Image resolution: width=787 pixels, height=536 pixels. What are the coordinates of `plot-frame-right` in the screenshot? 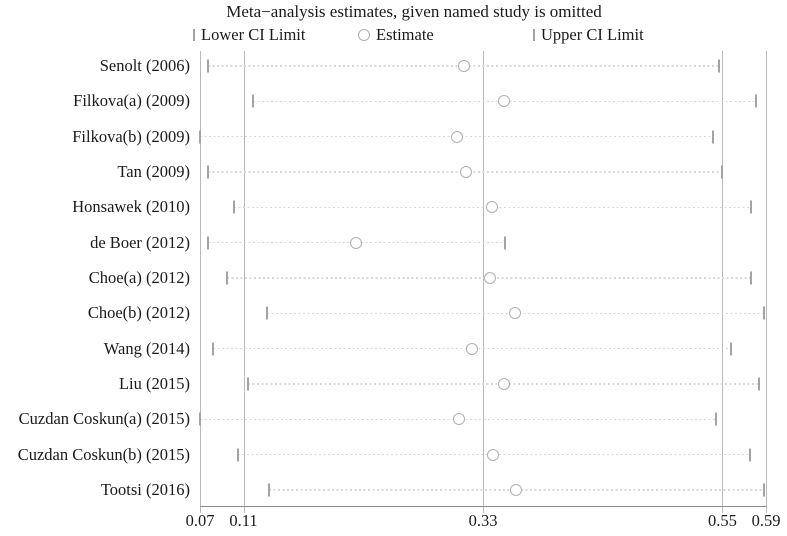 It's located at (766, 282).